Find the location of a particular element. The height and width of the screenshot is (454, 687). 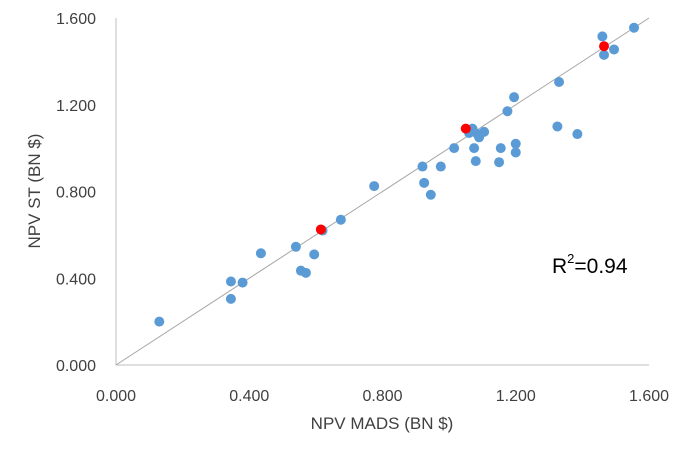

y-tick-label: 0.400 is located at coordinates (76, 279).